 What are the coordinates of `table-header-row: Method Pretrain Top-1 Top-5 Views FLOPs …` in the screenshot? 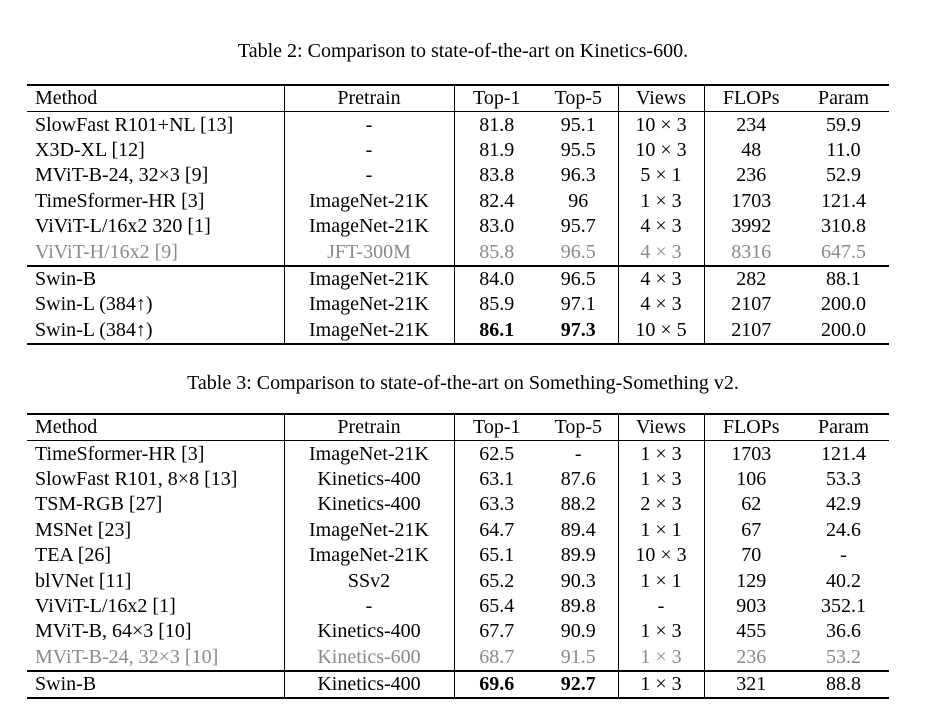 It's located at (458, 99).